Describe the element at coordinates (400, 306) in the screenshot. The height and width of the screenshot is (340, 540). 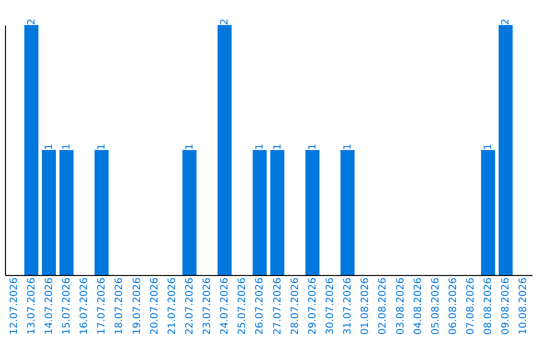
I see `x-tick-label: 03.08.2026` at that location.